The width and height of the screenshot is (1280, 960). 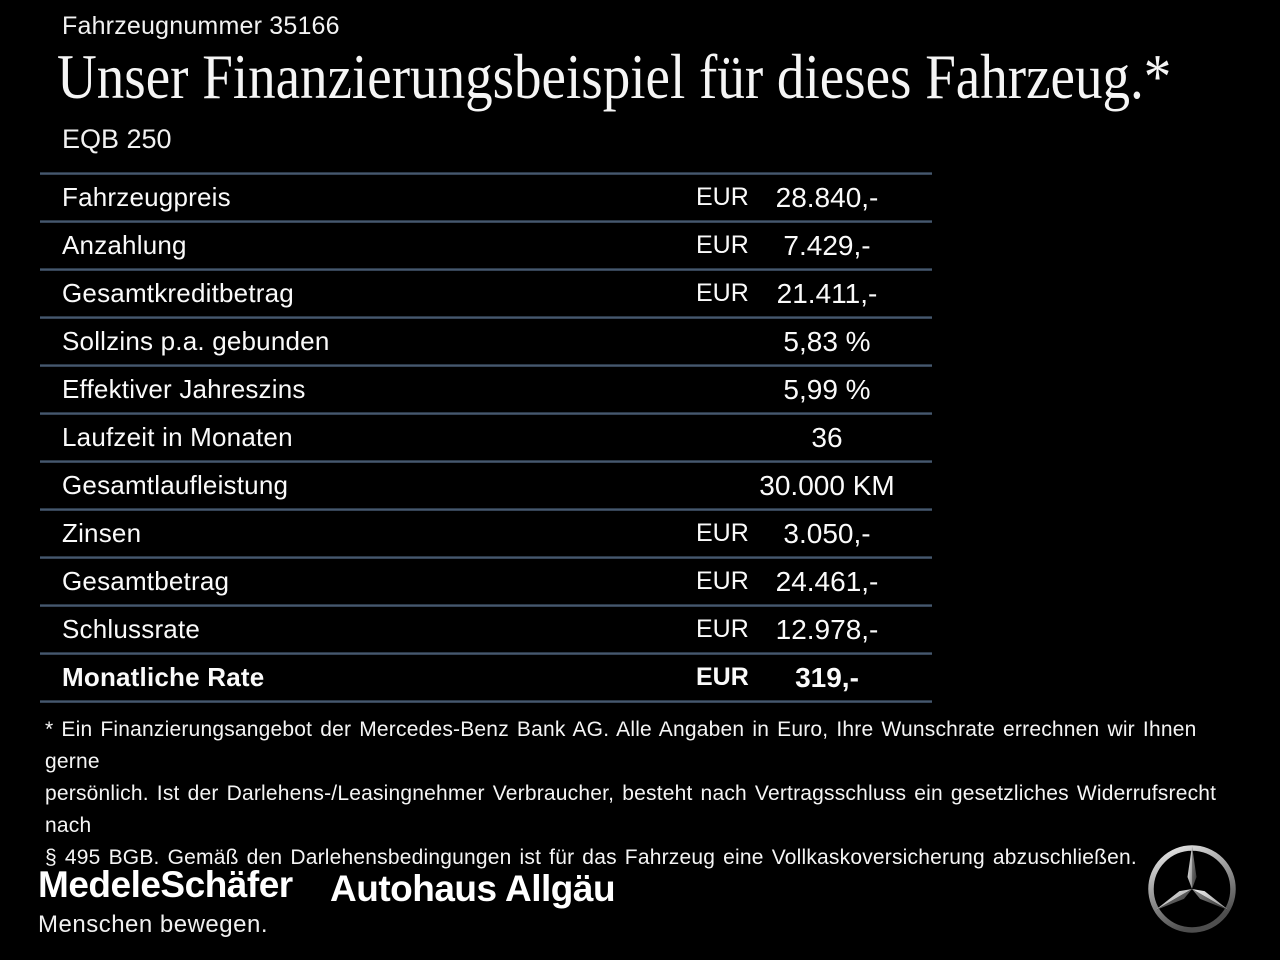 What do you see at coordinates (486, 533) in the screenshot?
I see `table-row: Zinsen EUR 3.050,-` at bounding box center [486, 533].